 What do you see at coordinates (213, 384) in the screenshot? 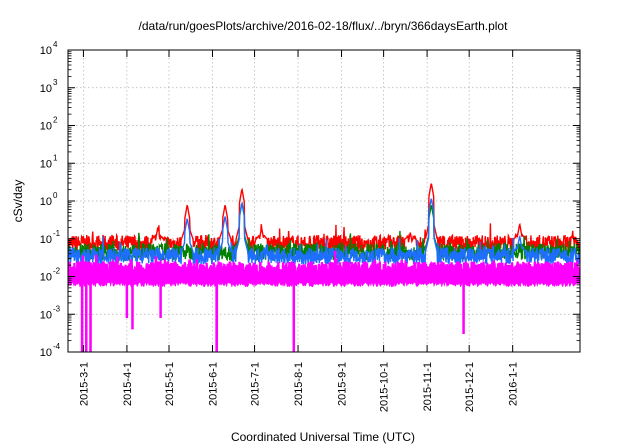
I see `x-tick-label: 2015-6-1` at bounding box center [213, 384].